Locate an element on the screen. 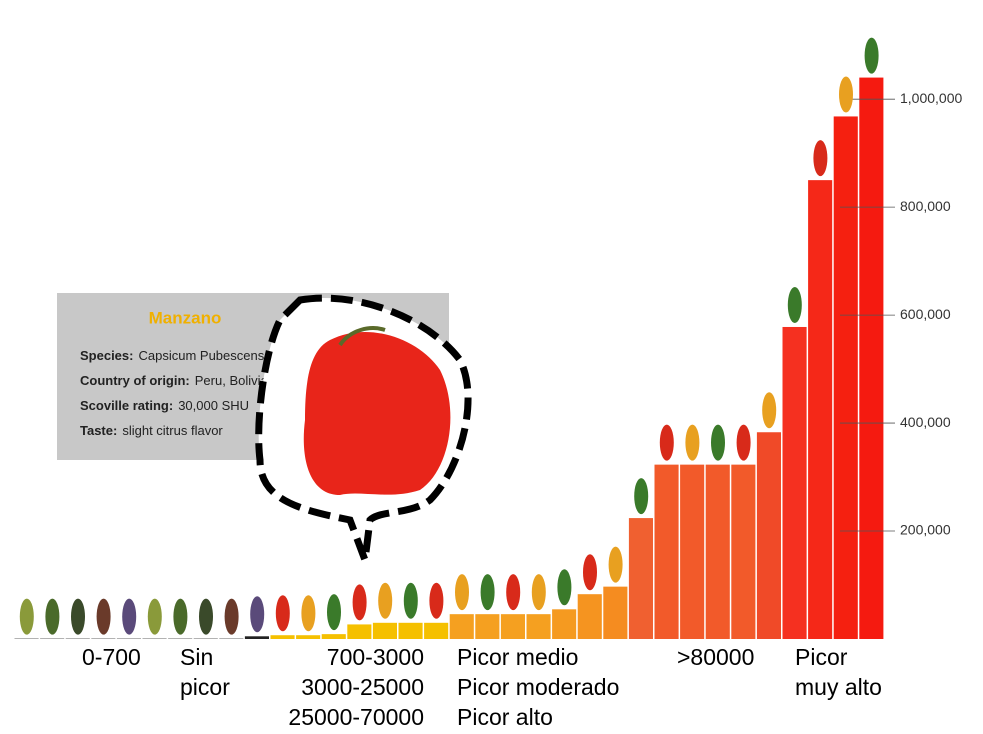 The height and width of the screenshot is (734, 983). pepper-stem is located at coordinates (362, 336).